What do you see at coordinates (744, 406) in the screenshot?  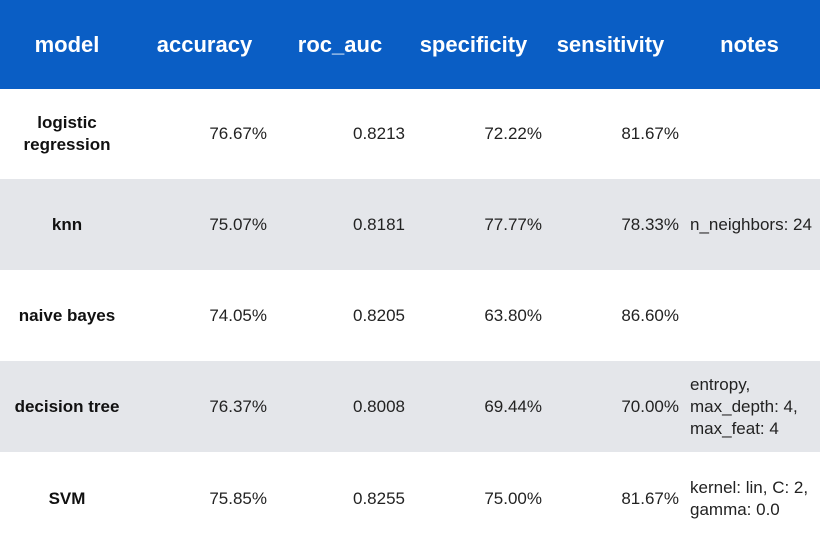 I see `notes-value: entropy, max_depth: 4, max_feat: 4` at bounding box center [744, 406].